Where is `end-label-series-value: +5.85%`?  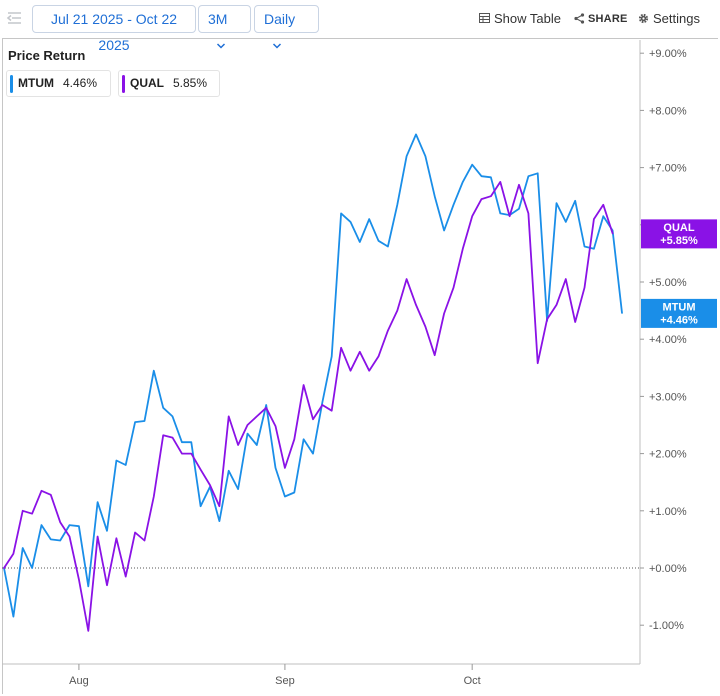
end-label-series-value: +5.85% is located at coordinates (679, 241).